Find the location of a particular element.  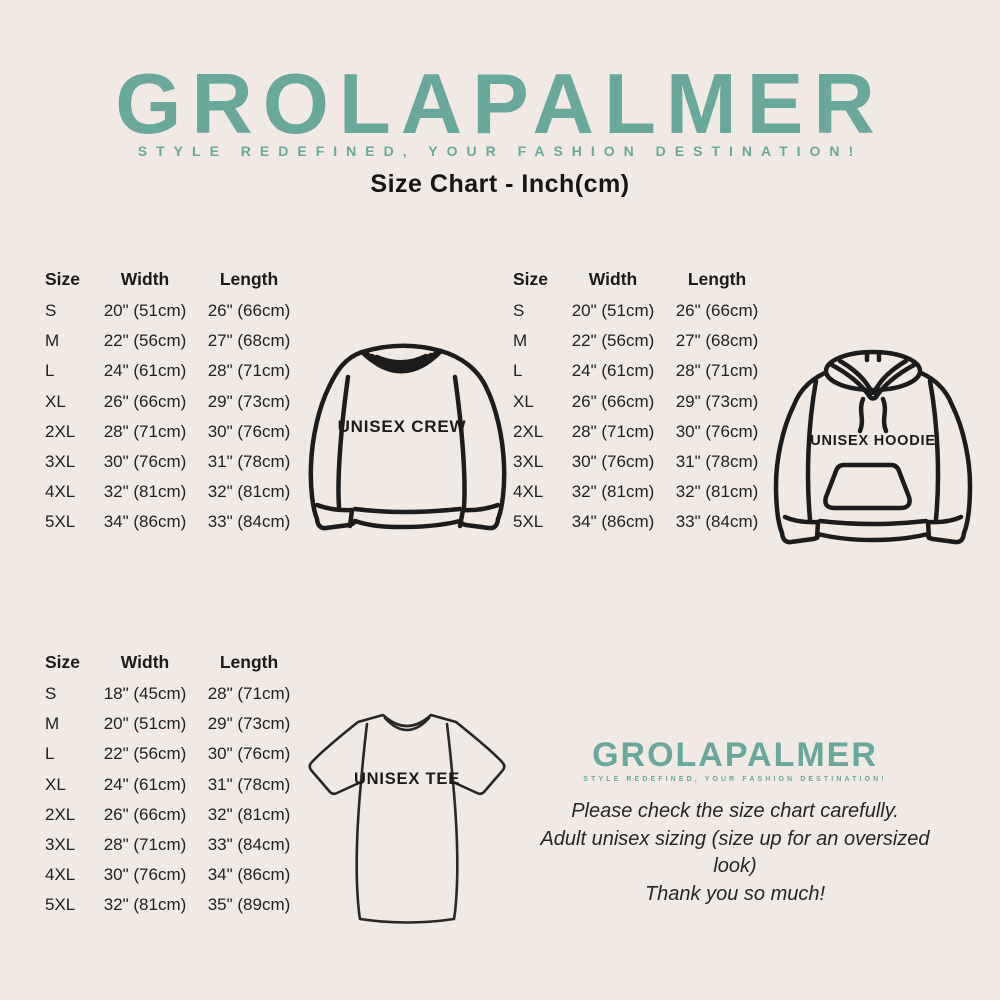

table-row: L 22" (56cm) 30" (76cm) is located at coordinates (180, 754).